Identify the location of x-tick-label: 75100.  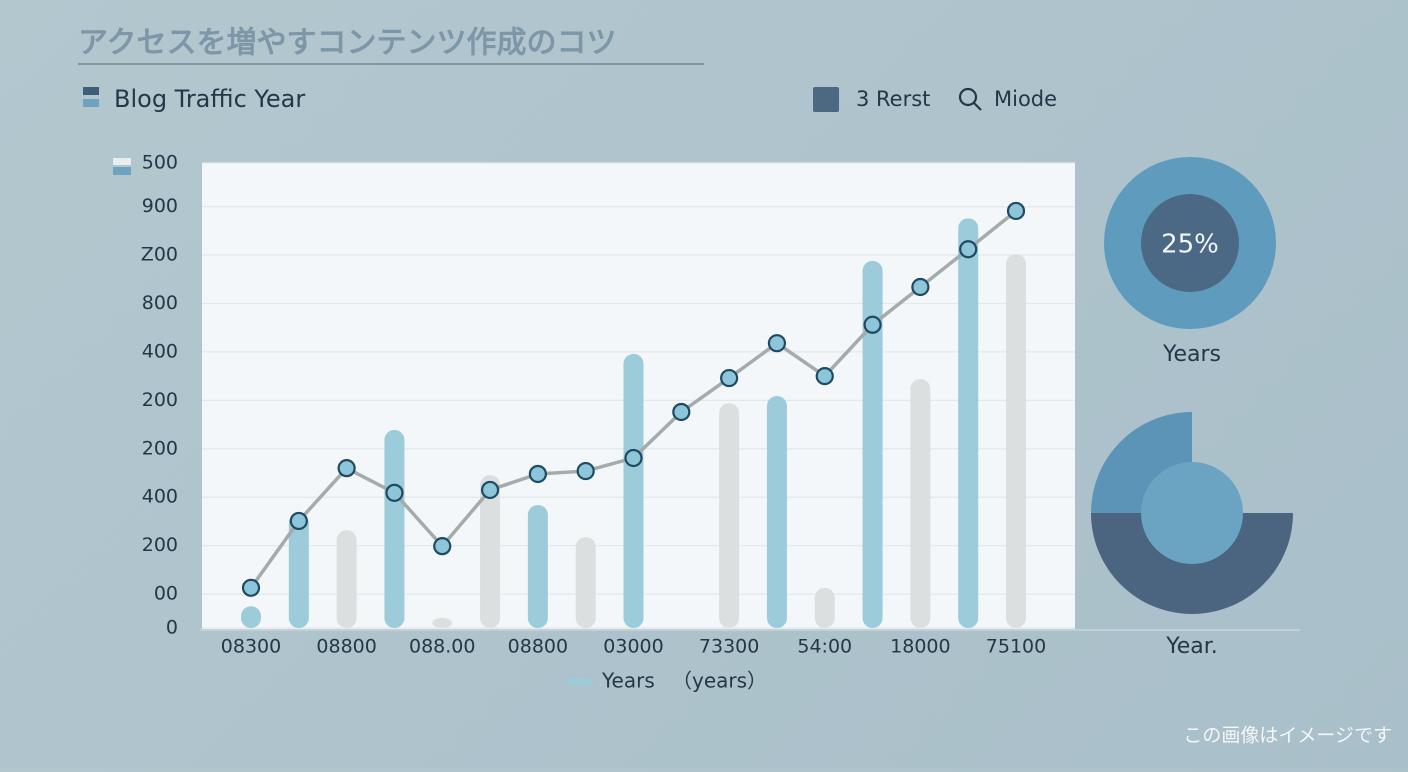
(1016, 647).